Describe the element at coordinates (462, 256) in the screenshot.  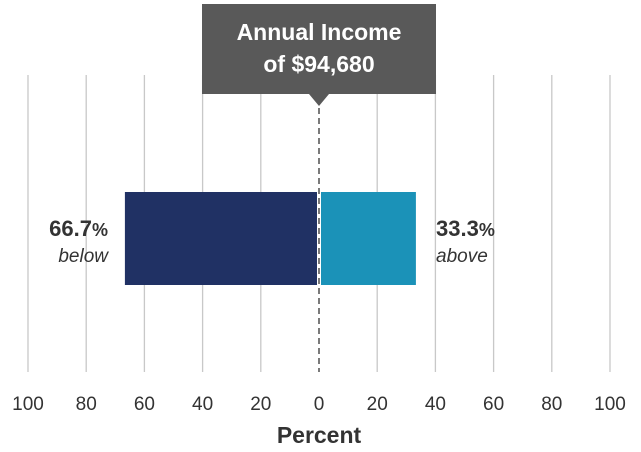
I see `above-word: above` at that location.